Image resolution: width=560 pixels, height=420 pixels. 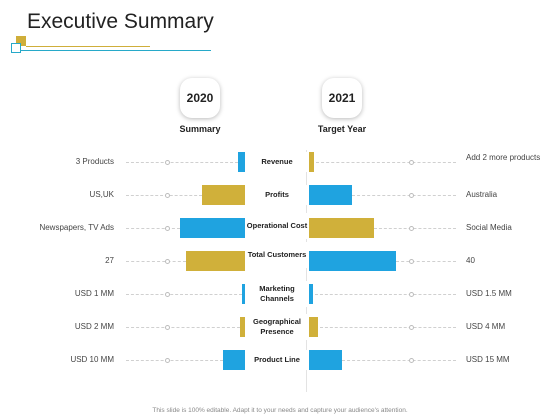 What do you see at coordinates (411, 162) in the screenshot?
I see `row-revenue-right-dot` at bounding box center [411, 162].